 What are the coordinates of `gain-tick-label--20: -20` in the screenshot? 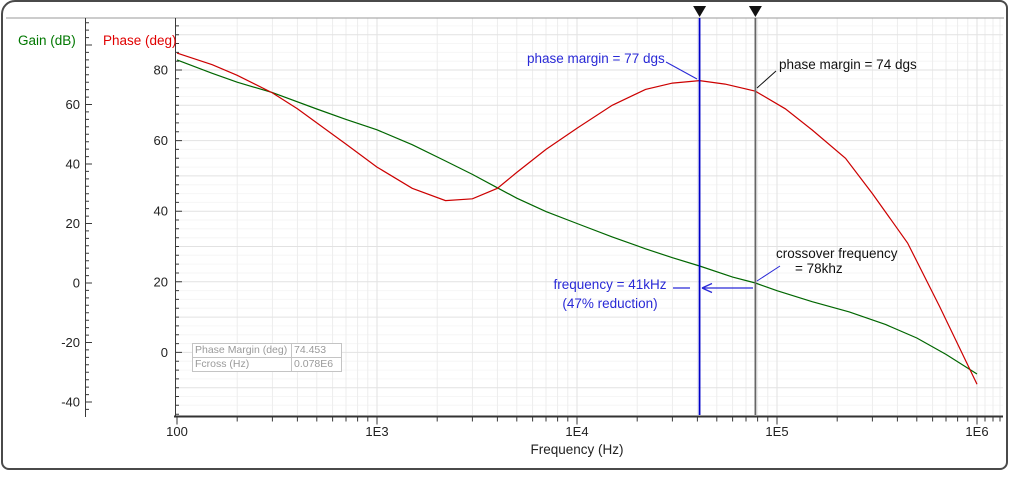 It's located at (70, 342).